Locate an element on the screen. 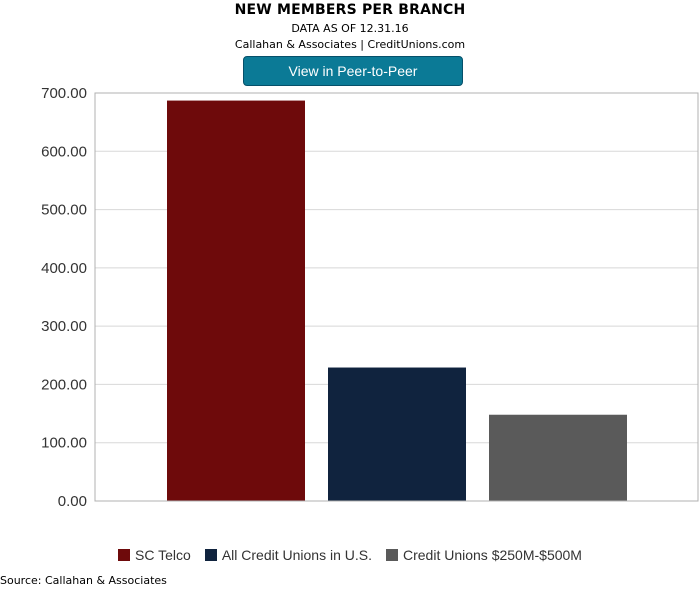 The height and width of the screenshot is (590, 700). bar-all-credit-unions-in-u-s is located at coordinates (397, 434).